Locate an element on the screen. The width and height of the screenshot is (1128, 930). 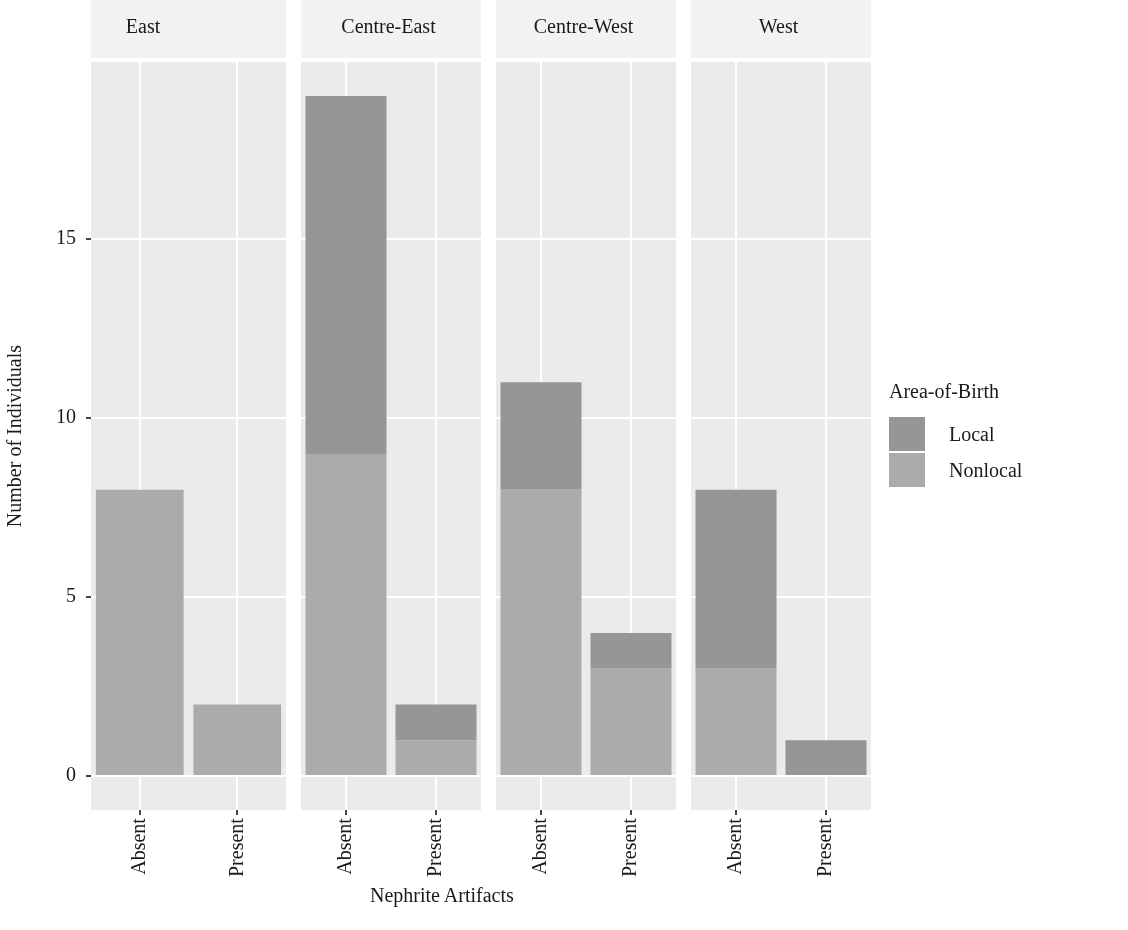
legend-label: Local is located at coordinates (972, 434).